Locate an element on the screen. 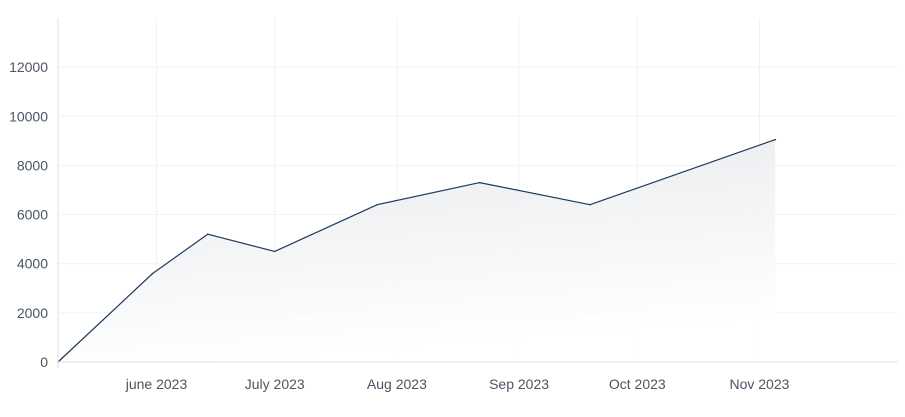 Image resolution: width=905 pixels, height=417 pixels. y-tick-label: 8000 is located at coordinates (32, 165).